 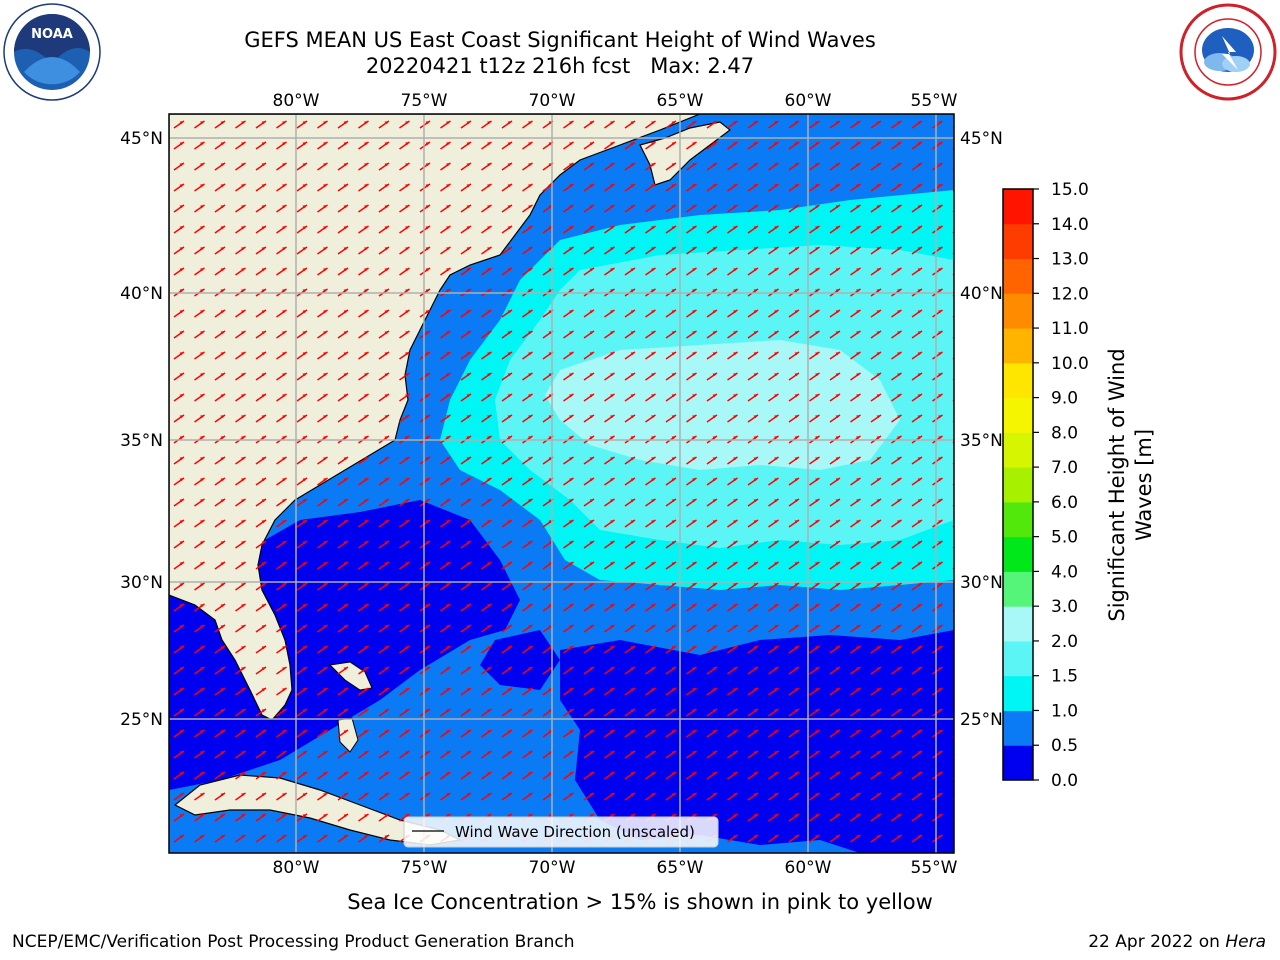 I want to click on footer-right: 22 Apr 2022 on Hera, so click(x=1177, y=942).